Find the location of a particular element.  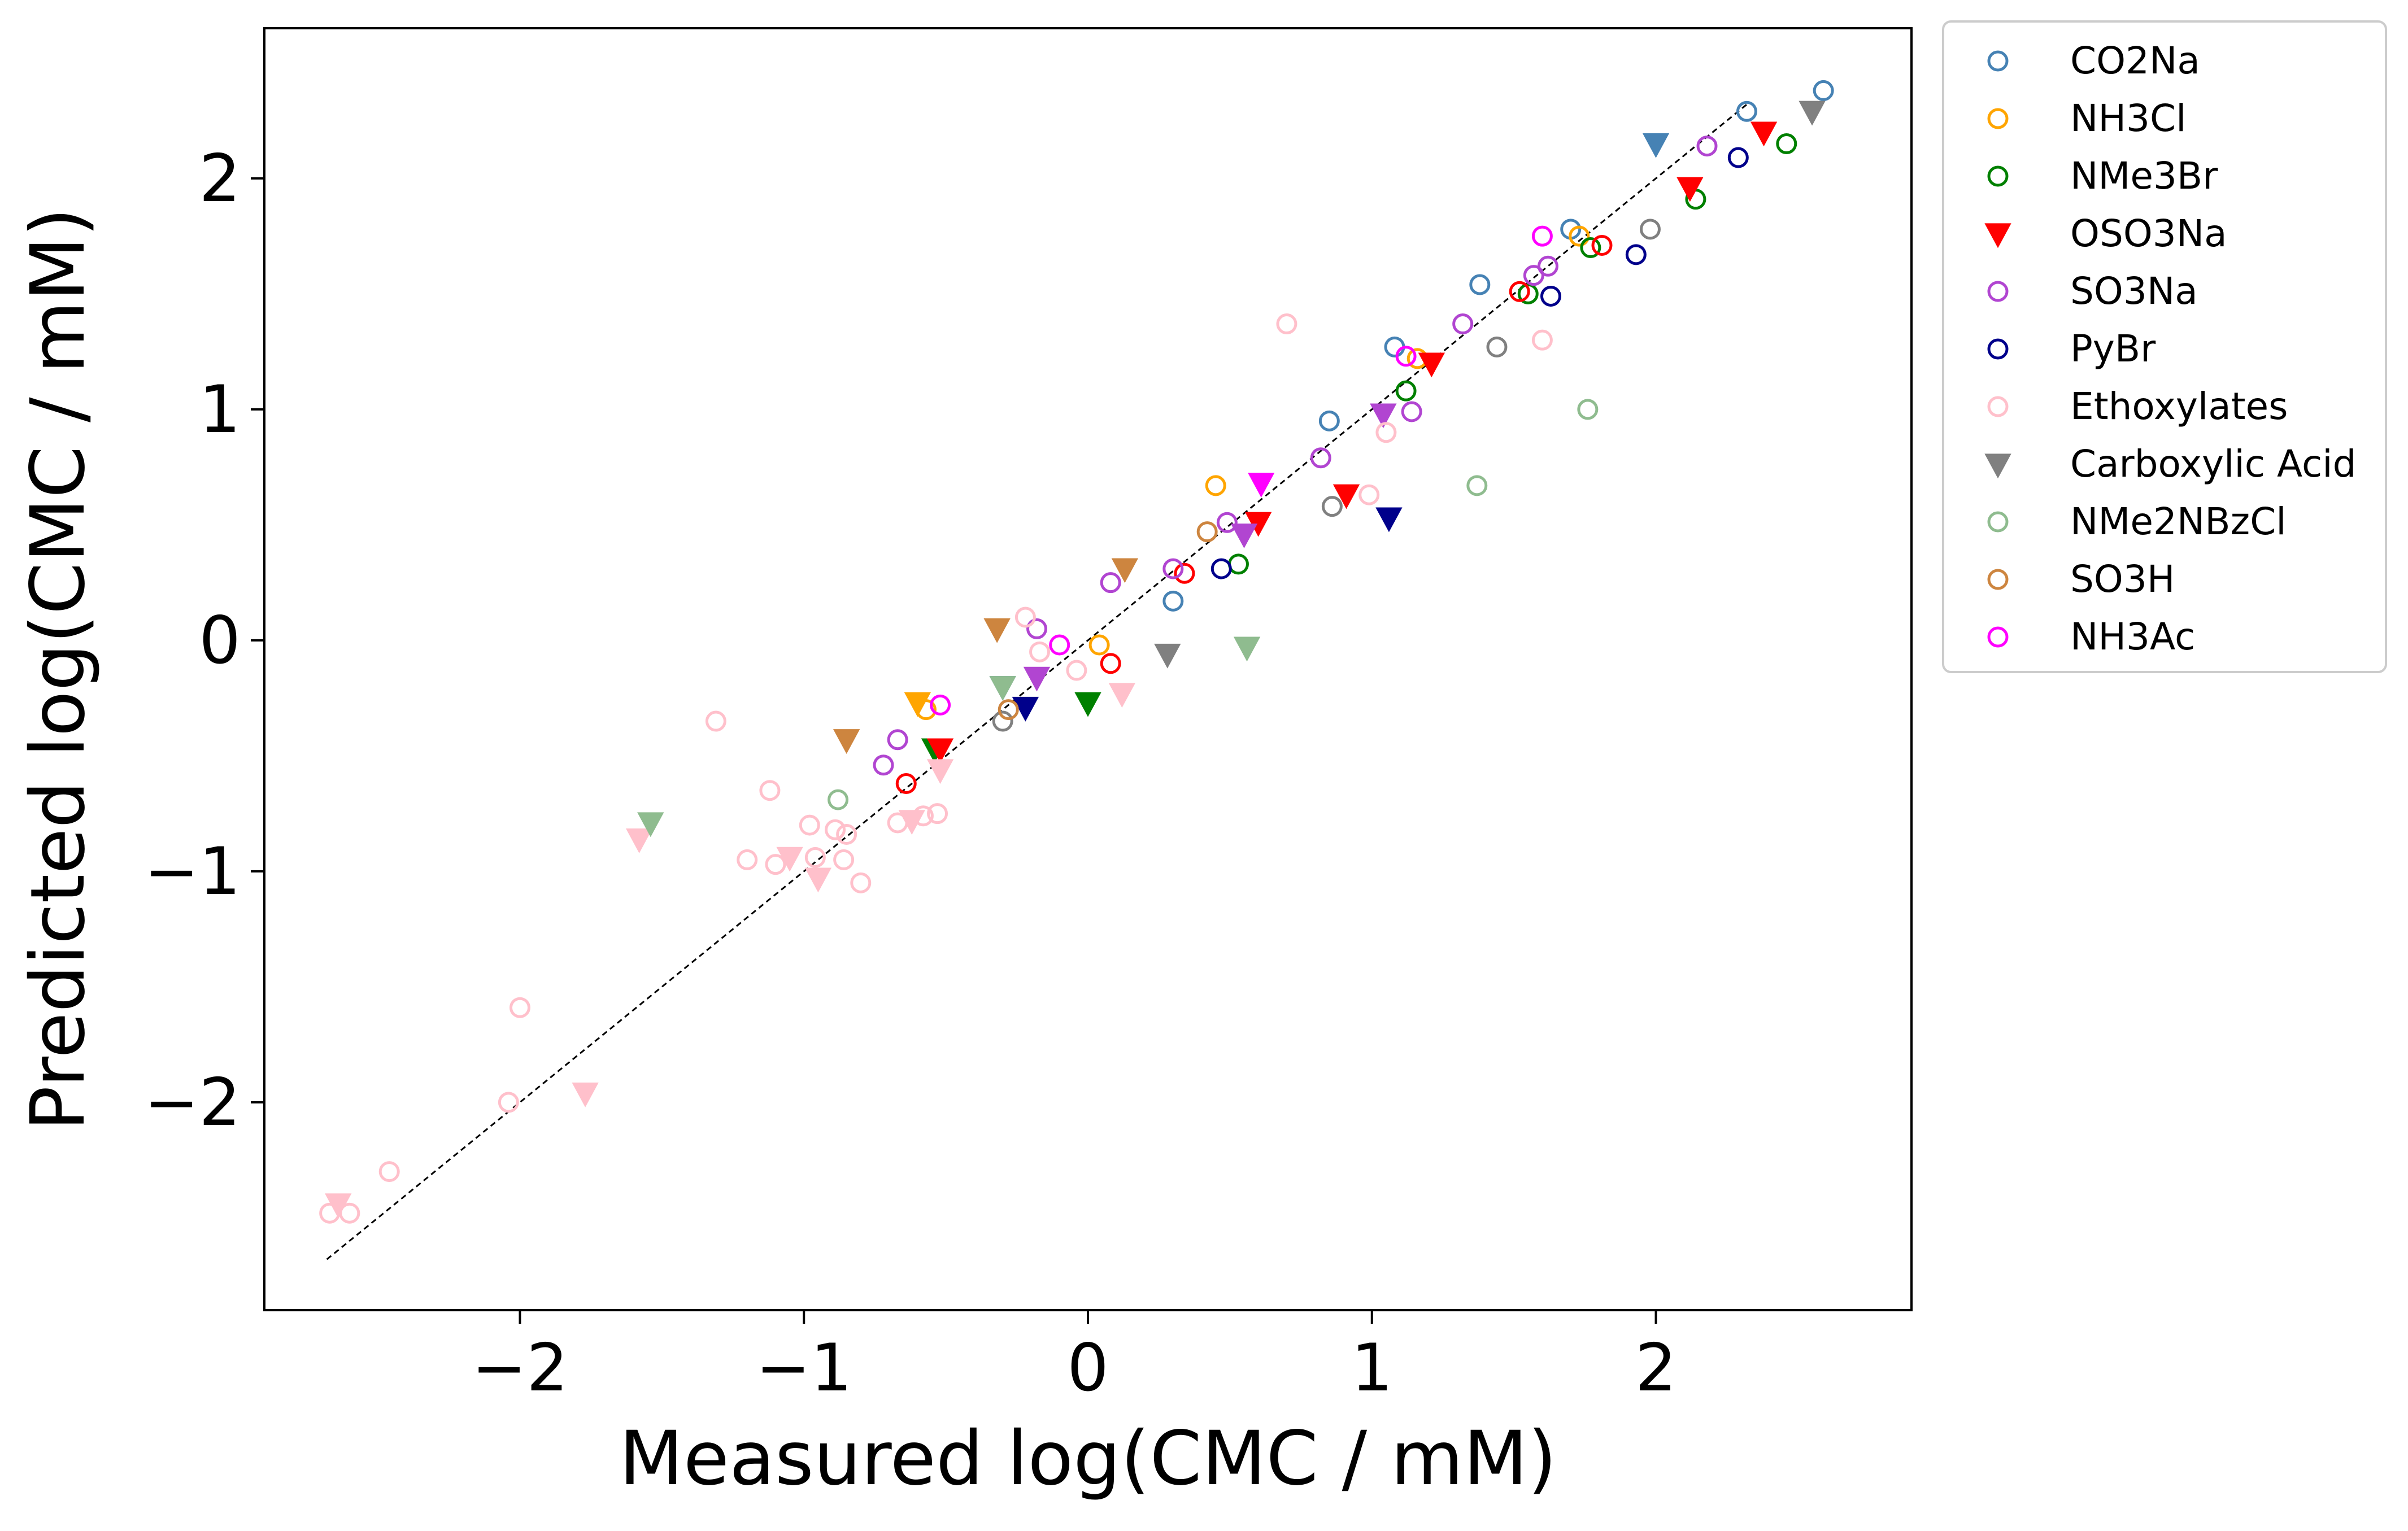

legend-marker-so3na is located at coordinates (1998, 291).